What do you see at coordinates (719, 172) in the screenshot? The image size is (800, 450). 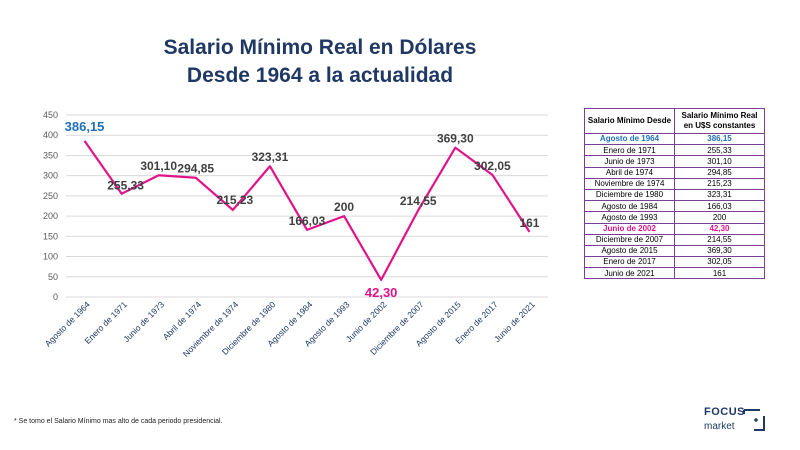 I see `table-cell-value: 294,85` at bounding box center [719, 172].